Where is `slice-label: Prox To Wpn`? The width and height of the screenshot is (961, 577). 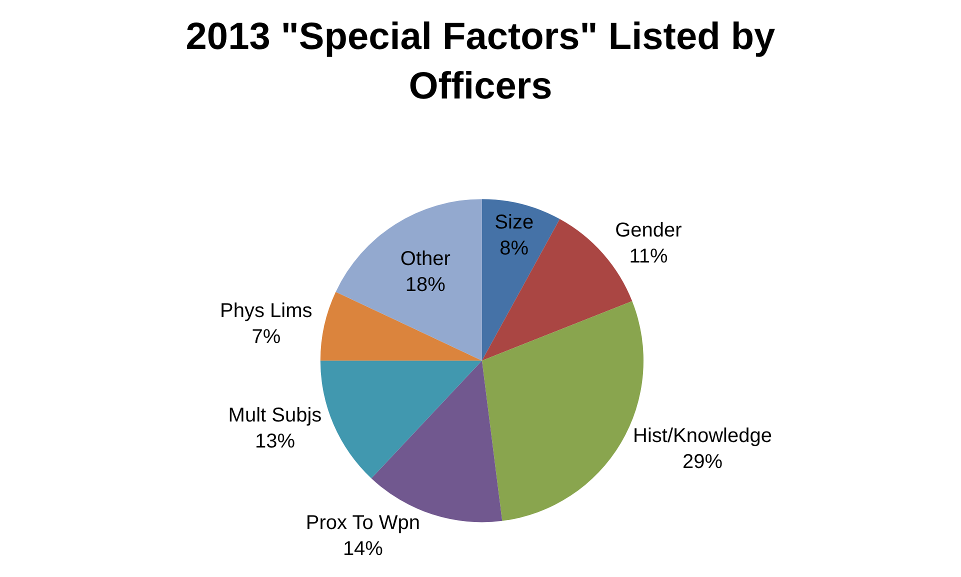
slice-label: Prox To Wpn is located at coordinates (363, 523).